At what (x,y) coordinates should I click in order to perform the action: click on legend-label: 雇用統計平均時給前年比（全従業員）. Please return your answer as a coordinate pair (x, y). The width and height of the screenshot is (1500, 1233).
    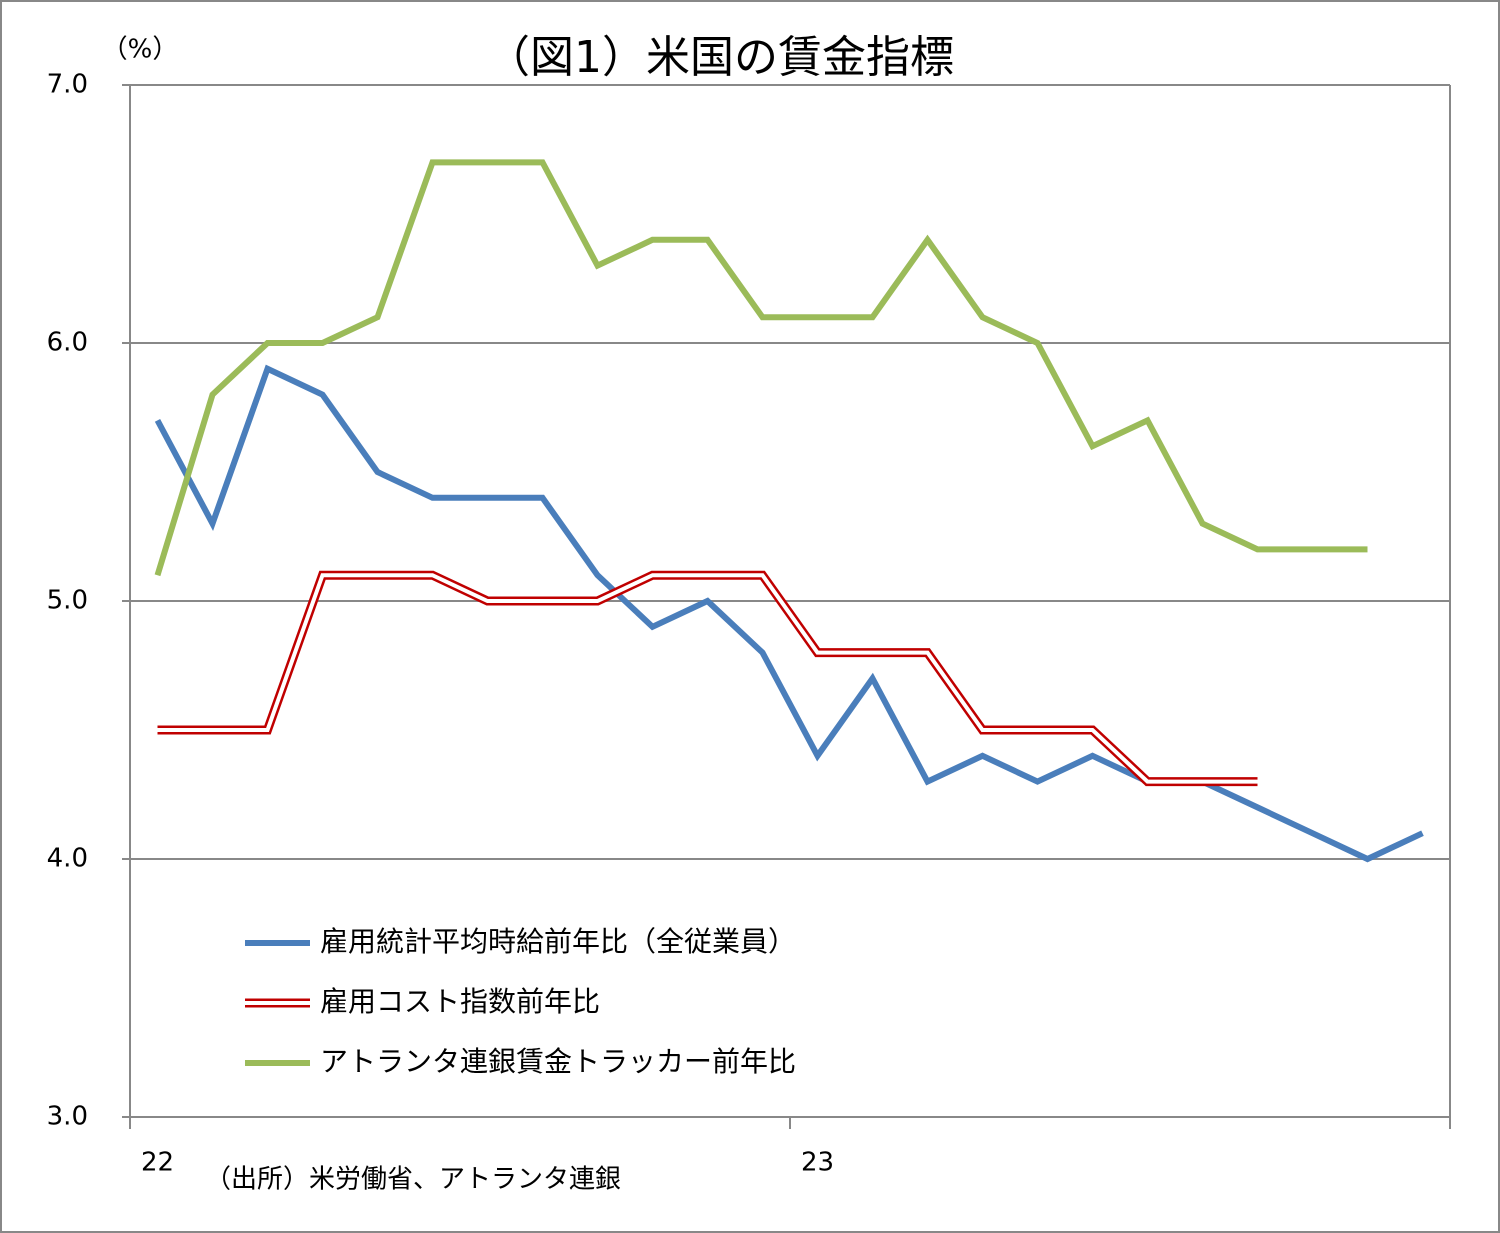
    Looking at the image, I should click on (558, 941).